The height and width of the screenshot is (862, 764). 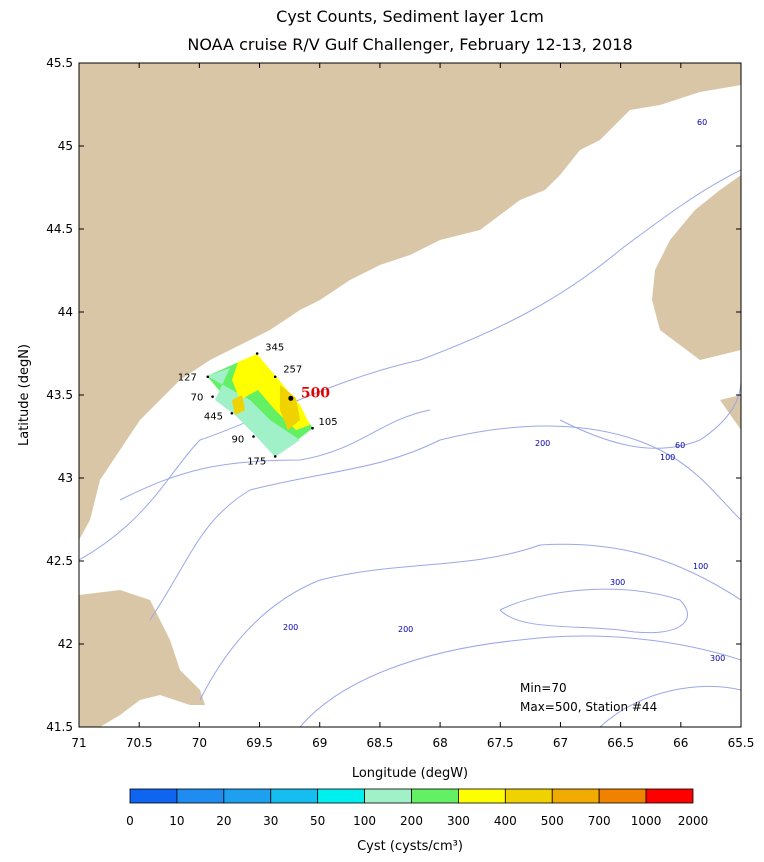 What do you see at coordinates (380, 743) in the screenshot?
I see `x-tick-label: 68.5` at bounding box center [380, 743].